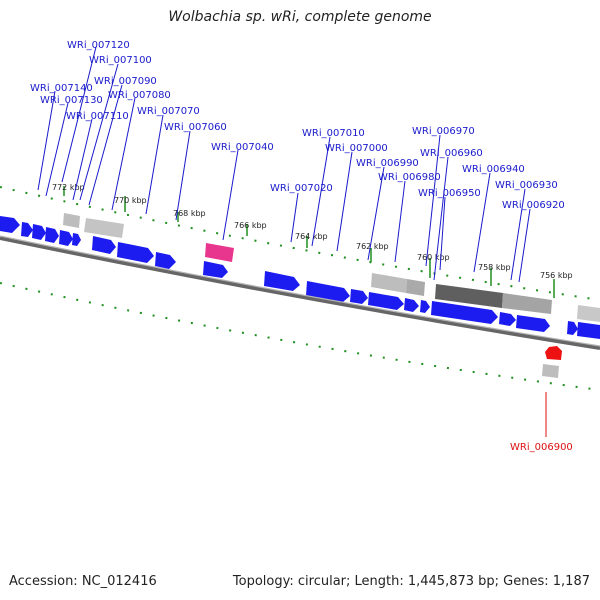 The image size is (600, 600). I want to click on kbp-label: 768 kbp, so click(189, 213).